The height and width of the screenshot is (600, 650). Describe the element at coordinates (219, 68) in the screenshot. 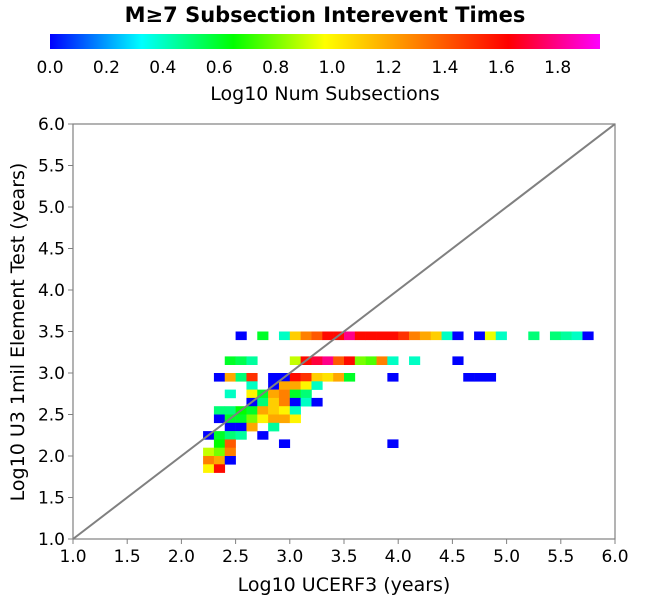

I see `colorbar-tick-label: 0.6` at that location.